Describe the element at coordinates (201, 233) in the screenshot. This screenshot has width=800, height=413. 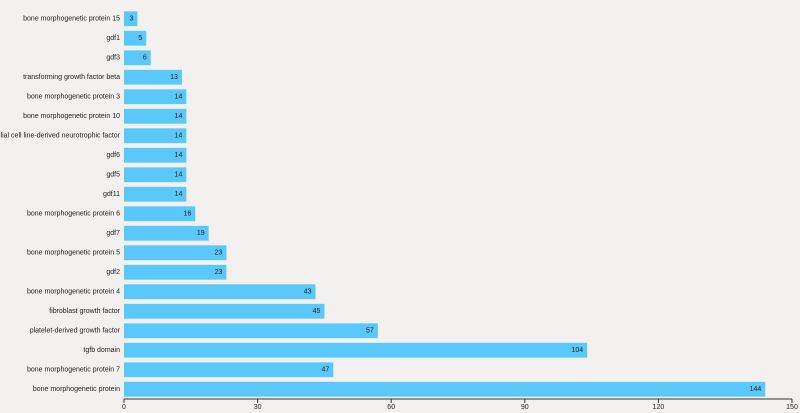
I see `value-label: 19` at that location.